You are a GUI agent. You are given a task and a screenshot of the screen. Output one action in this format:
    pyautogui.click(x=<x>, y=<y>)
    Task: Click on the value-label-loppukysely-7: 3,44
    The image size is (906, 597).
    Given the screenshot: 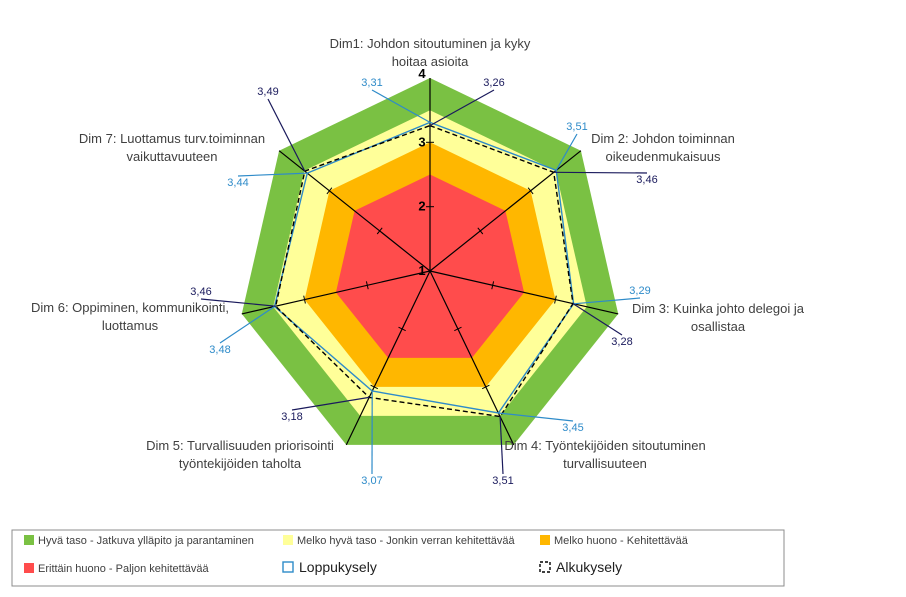 What is the action you would take?
    pyautogui.click(x=237, y=183)
    